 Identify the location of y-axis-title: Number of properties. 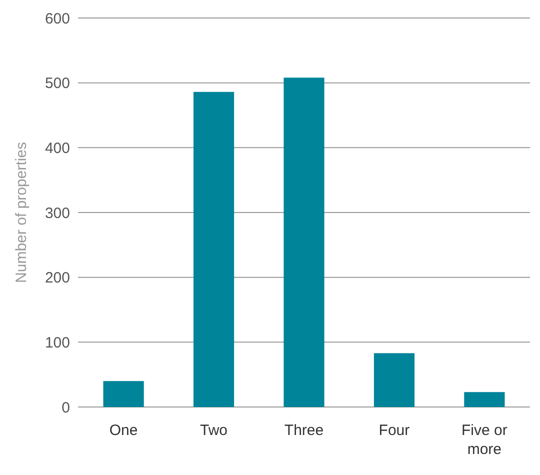
(21, 212).